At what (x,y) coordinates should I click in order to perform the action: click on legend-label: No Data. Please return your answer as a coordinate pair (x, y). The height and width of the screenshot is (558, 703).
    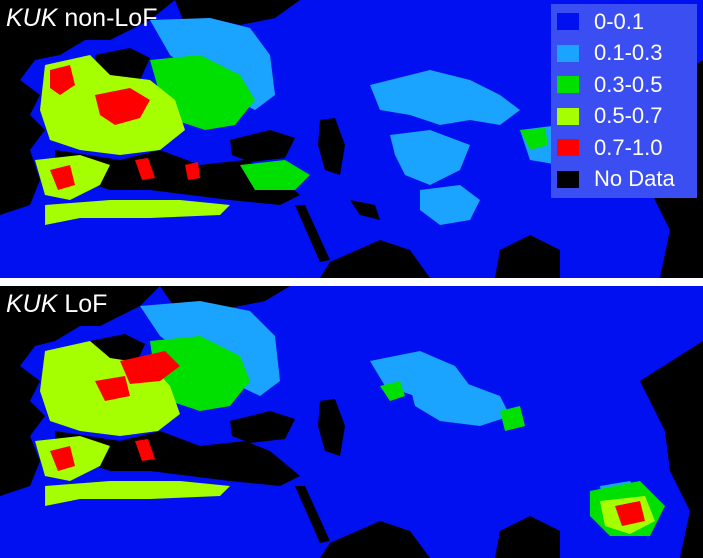
    Looking at the image, I should click on (634, 179).